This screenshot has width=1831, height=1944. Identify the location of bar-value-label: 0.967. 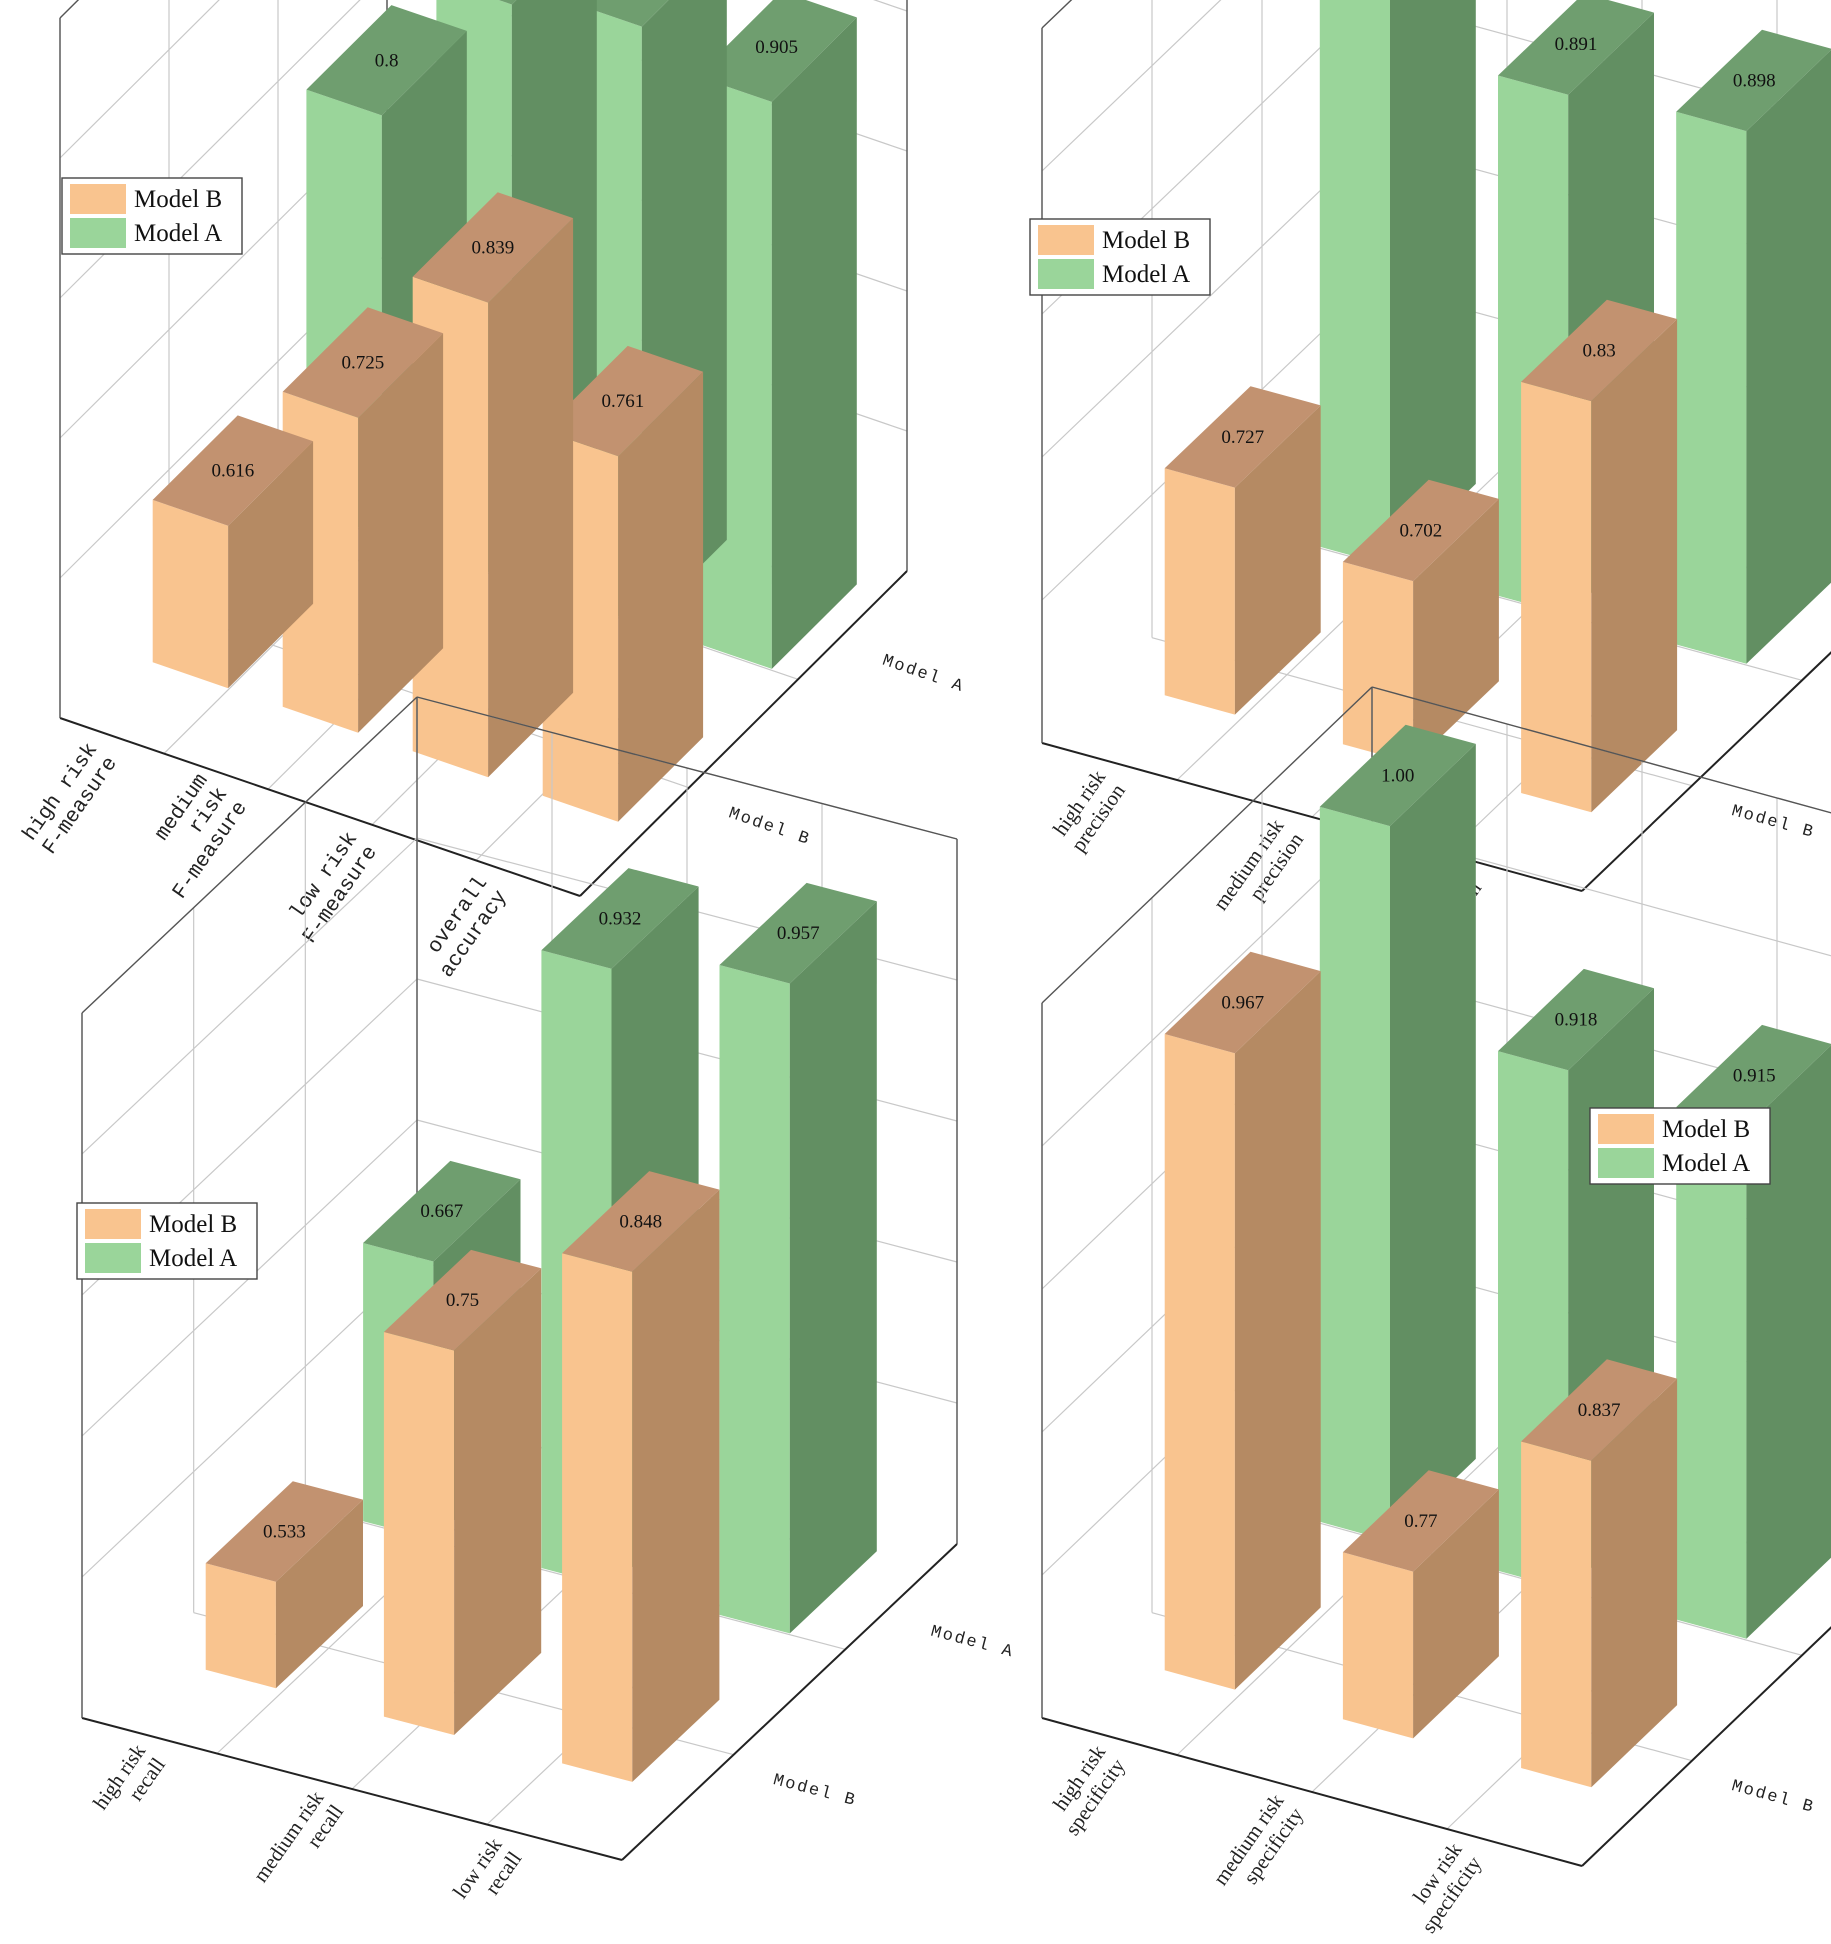
(1242, 1003).